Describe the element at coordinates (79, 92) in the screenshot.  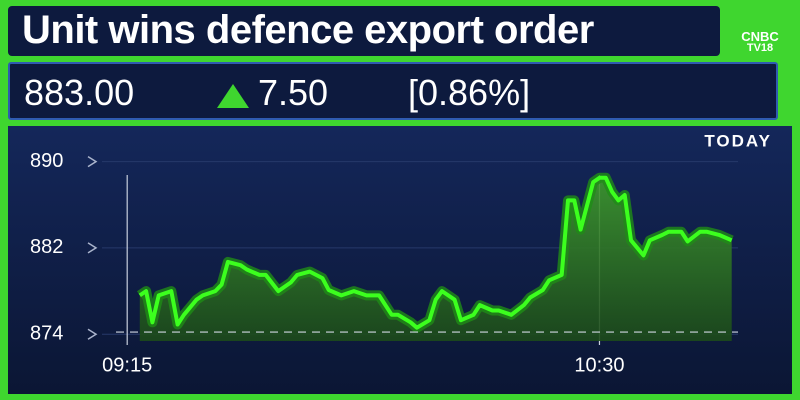
I see `price: 883.00` at that location.